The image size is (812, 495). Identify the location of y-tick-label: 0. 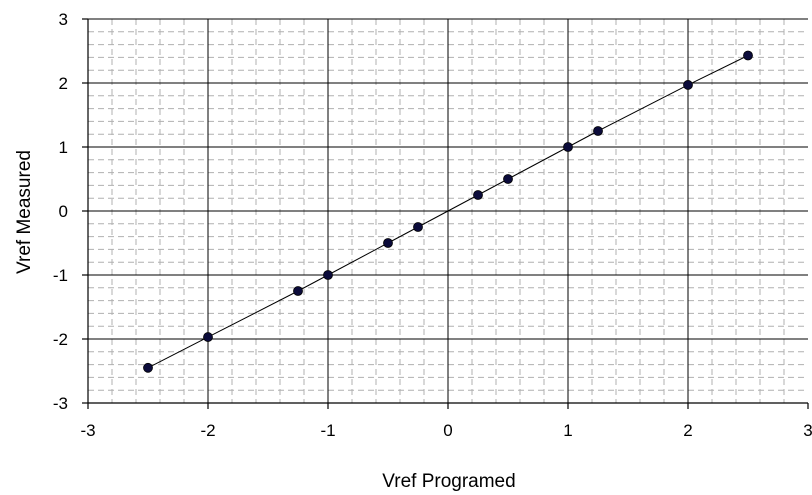
(63, 211).